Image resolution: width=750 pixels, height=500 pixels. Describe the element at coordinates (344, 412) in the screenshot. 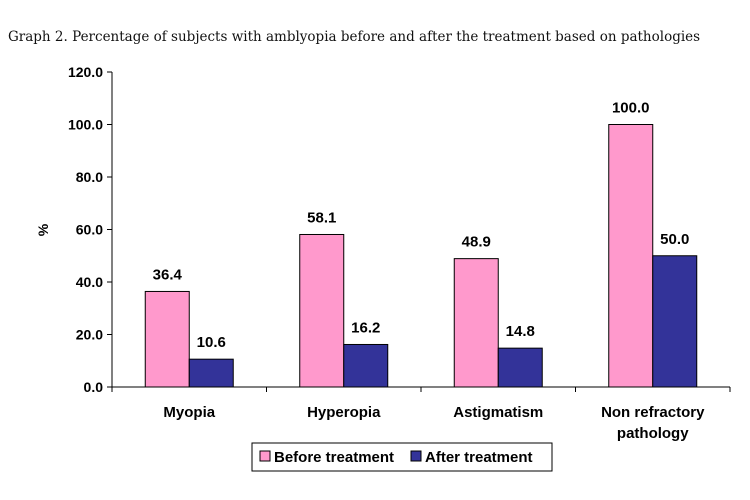

I see `x-tick-label: Hyperopia` at that location.